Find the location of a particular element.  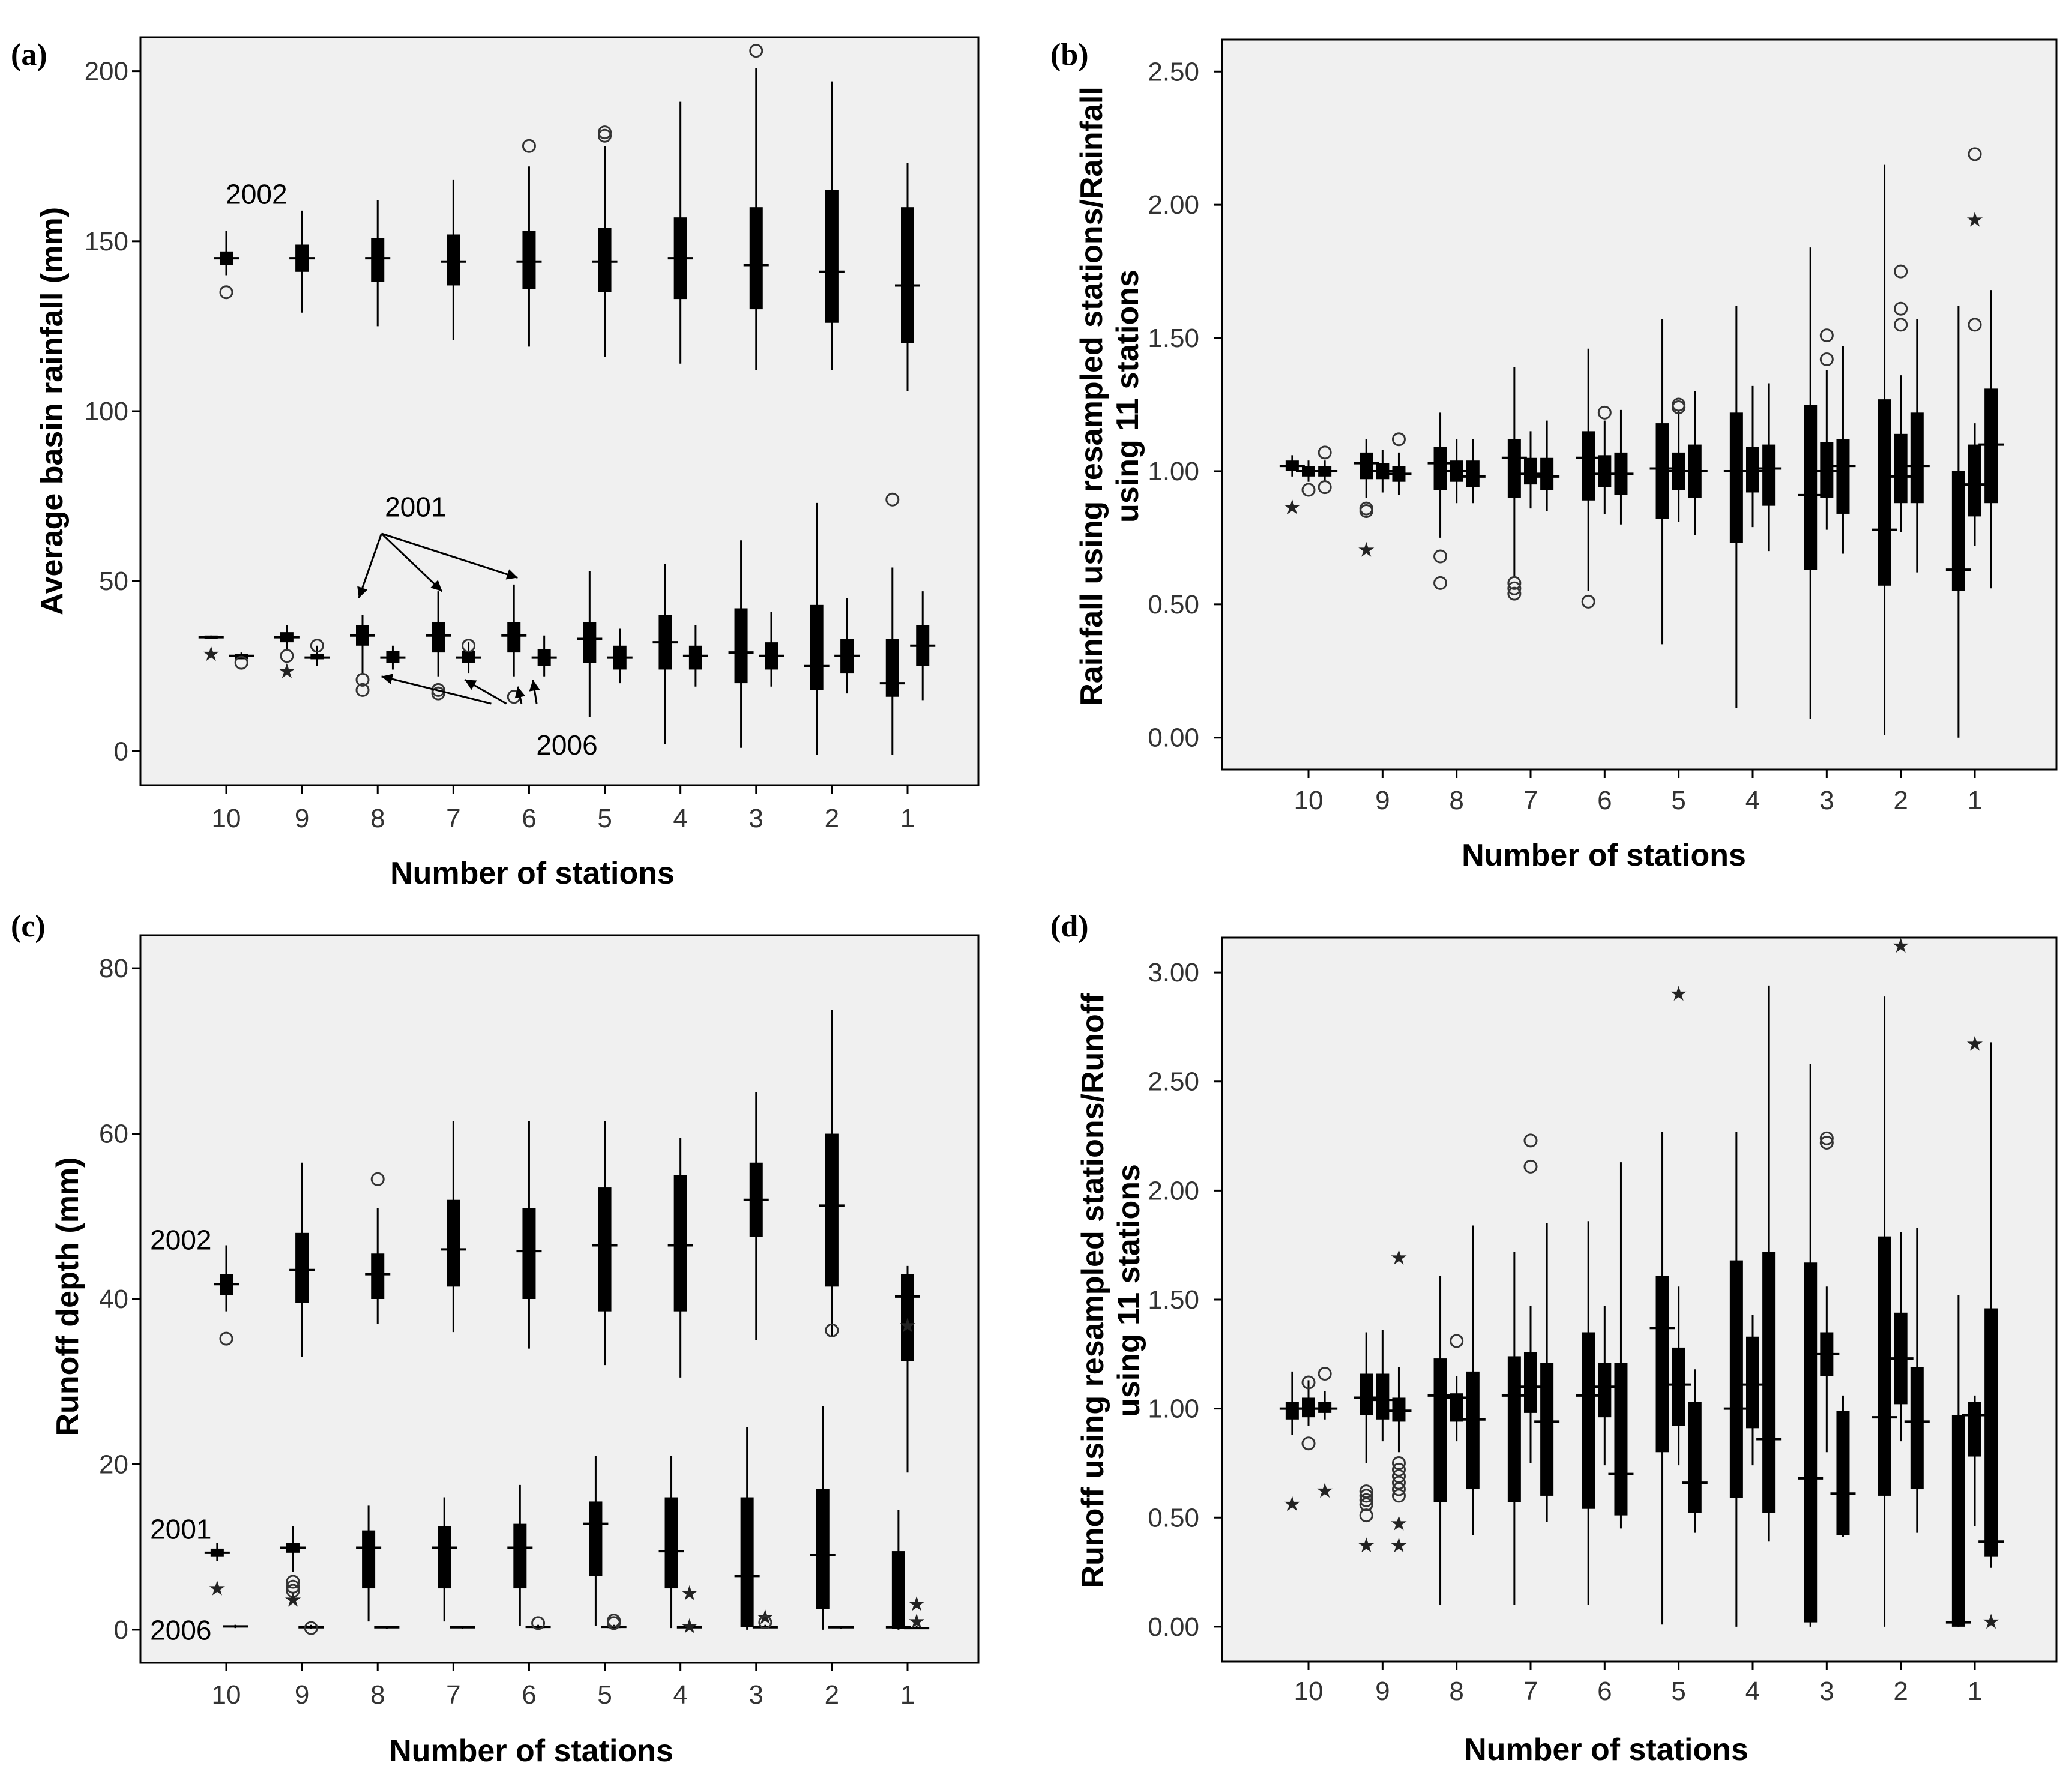

x-tick-label-c: 10 is located at coordinates (226, 1695).